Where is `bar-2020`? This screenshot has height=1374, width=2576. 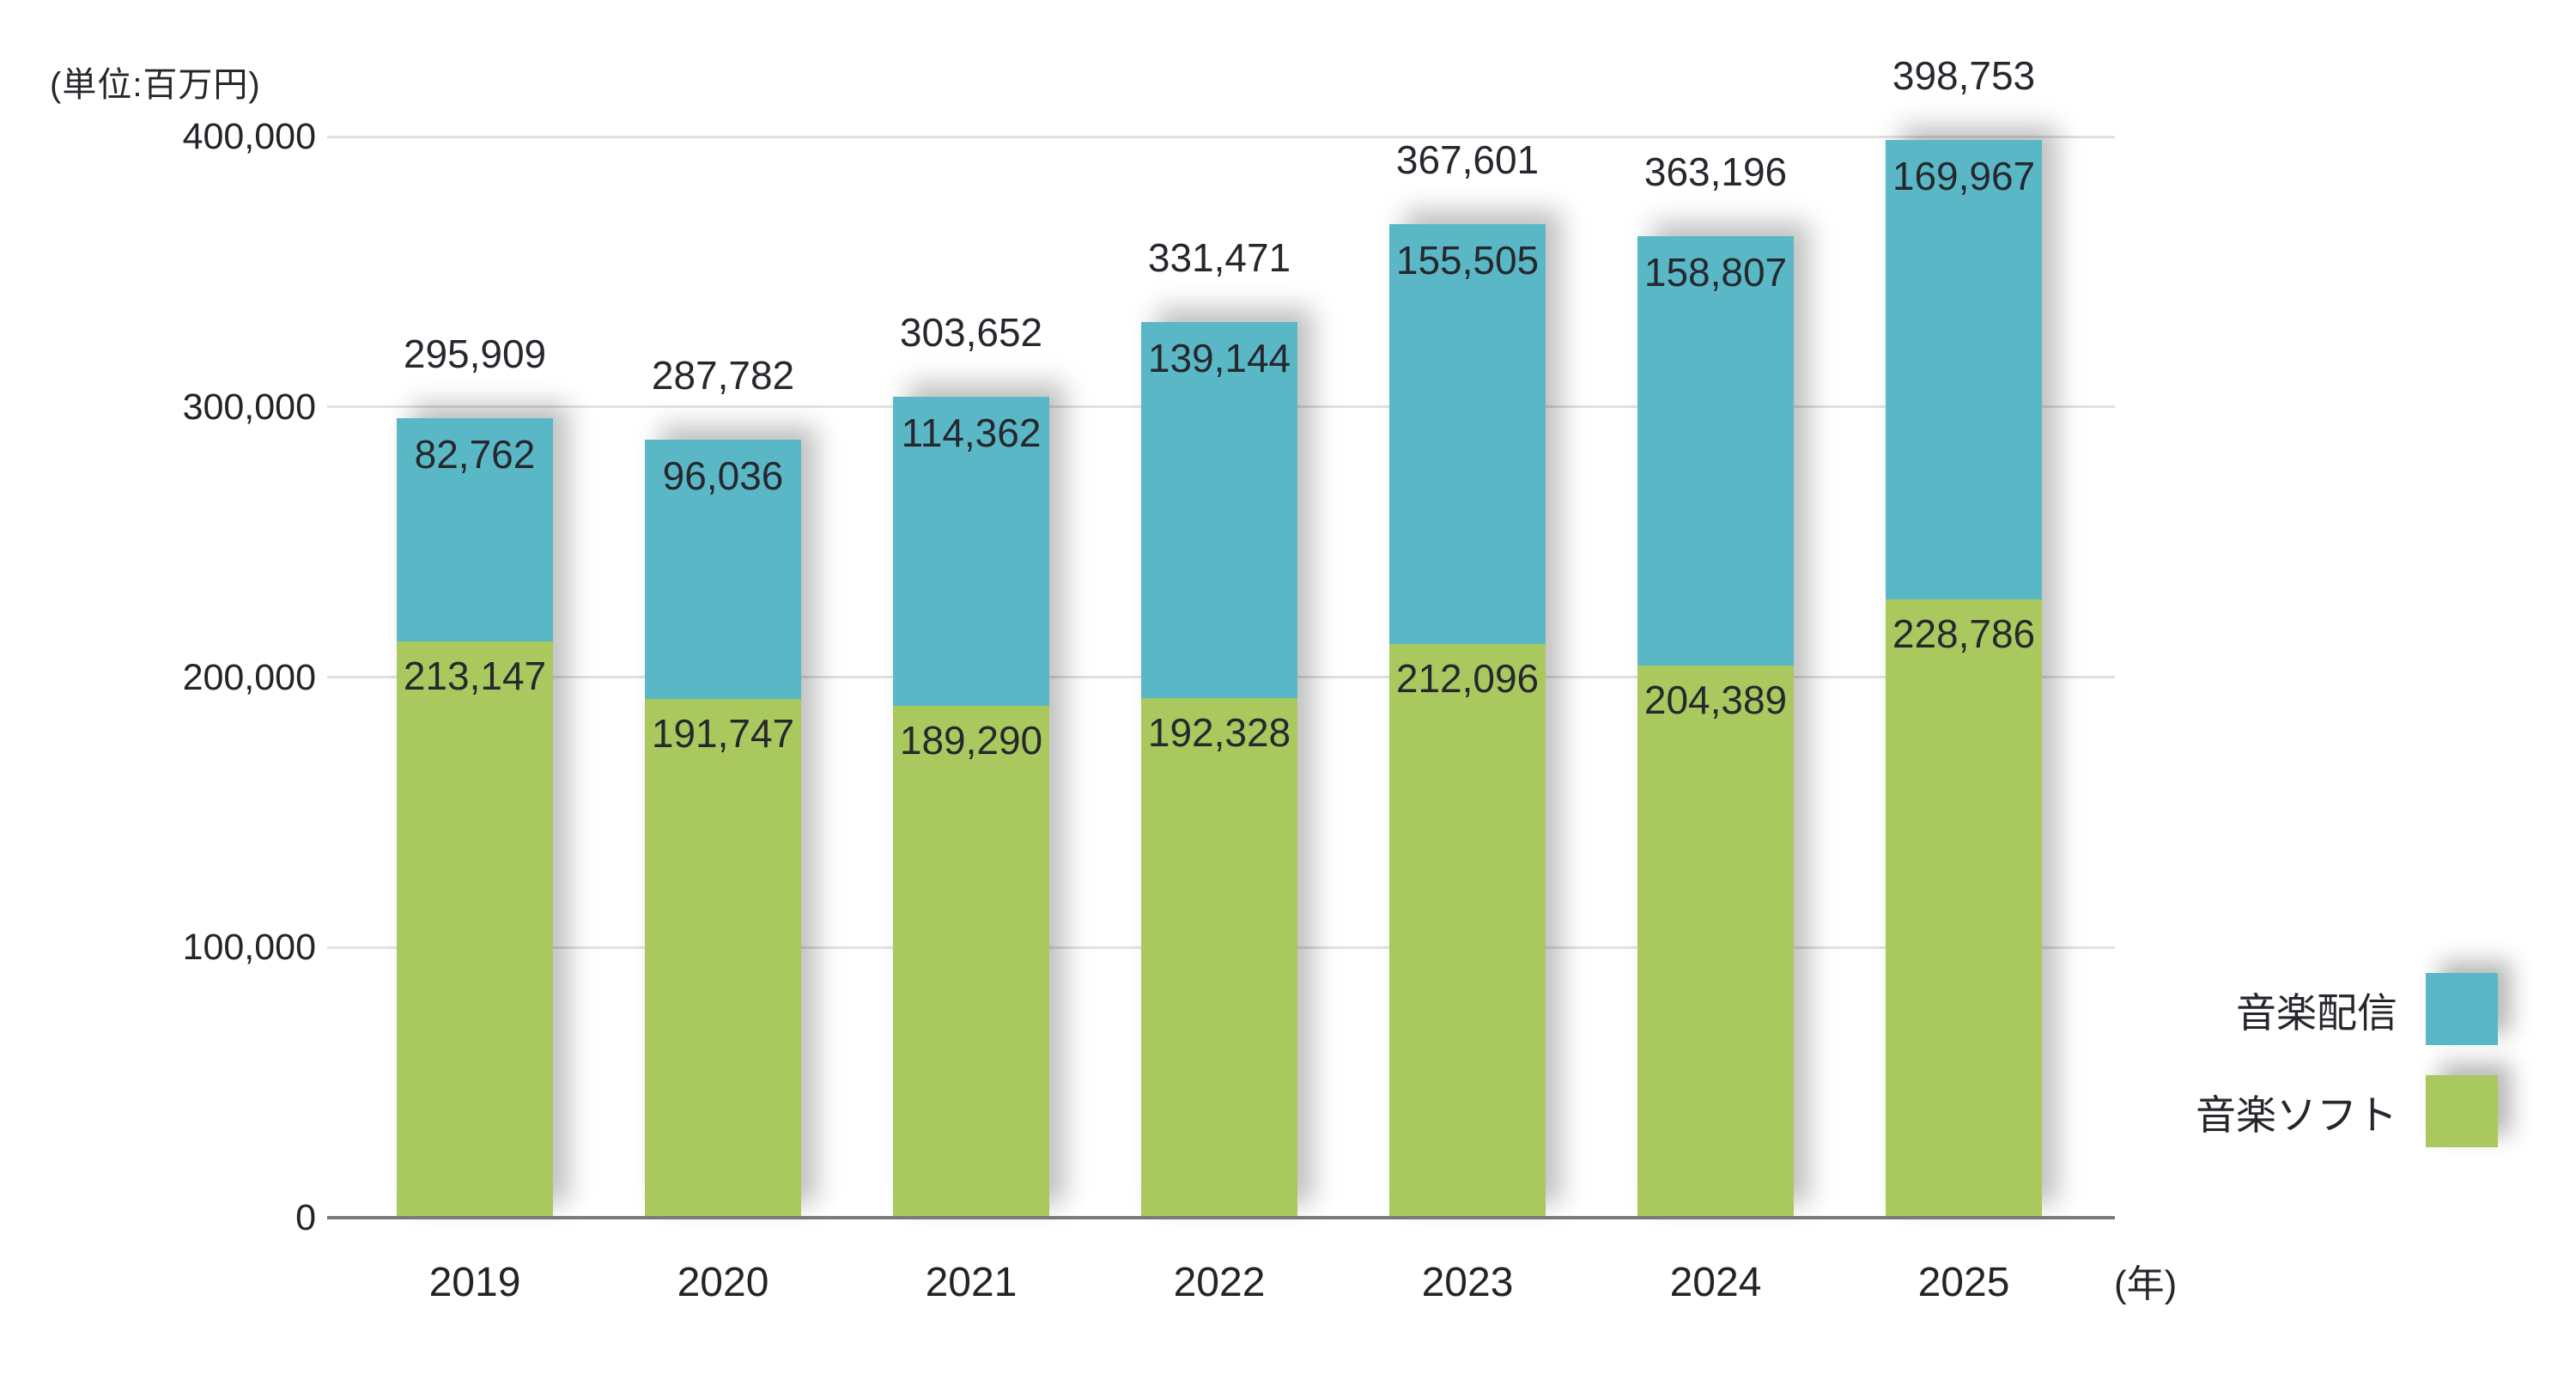 bar-2020 is located at coordinates (723, 829).